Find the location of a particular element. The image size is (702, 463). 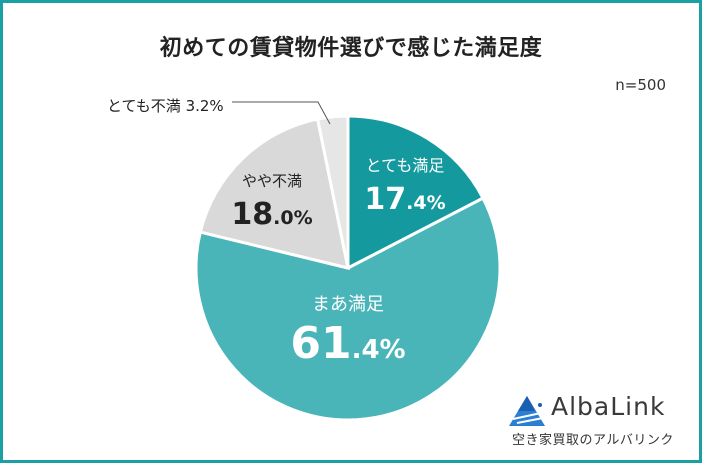

slice-label-somewhat-dissatisfied: やや不満 18.0% is located at coordinates (272, 202).